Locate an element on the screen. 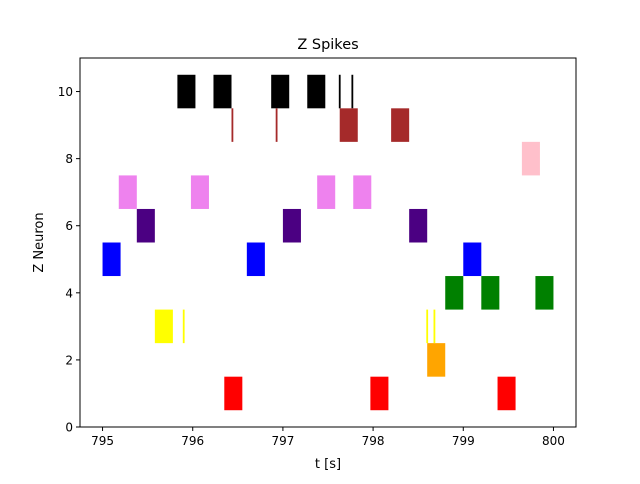 The image size is (640, 484). y-tick-label: 0 is located at coordinates (69, 428).